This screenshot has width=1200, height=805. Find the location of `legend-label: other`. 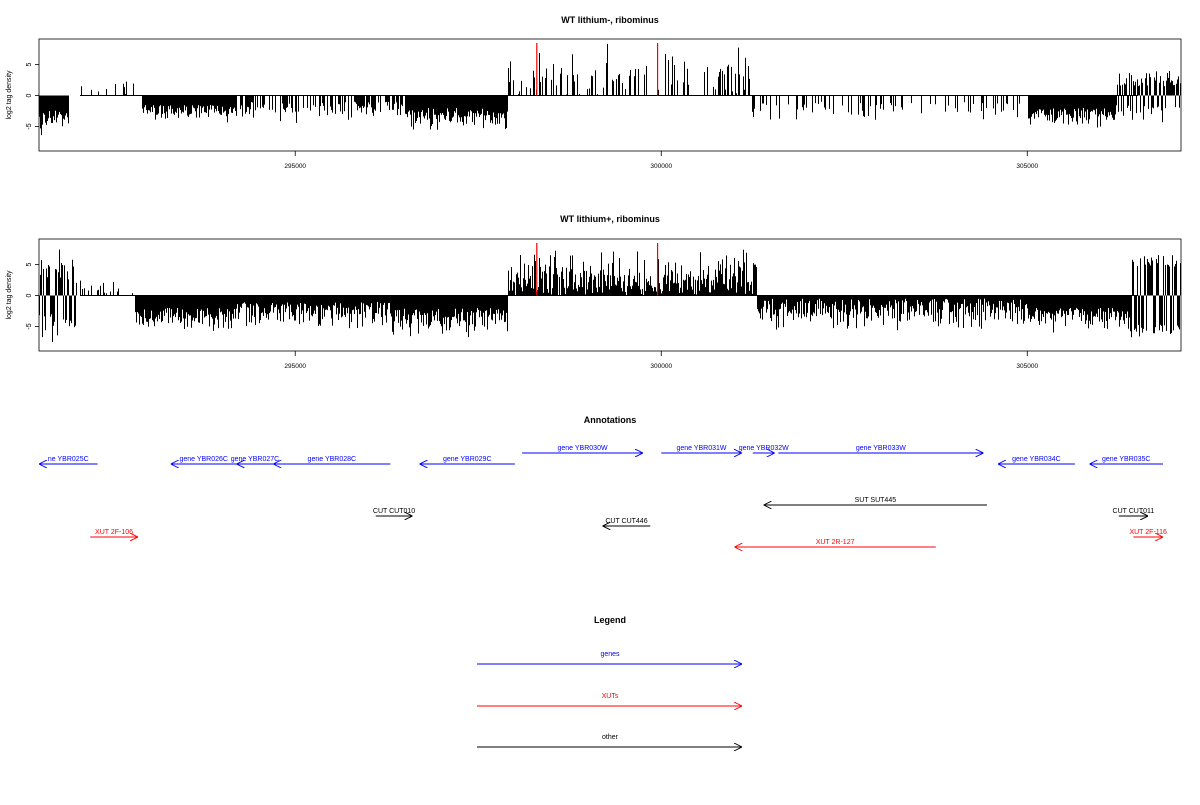

legend-label: other is located at coordinates (610, 737).